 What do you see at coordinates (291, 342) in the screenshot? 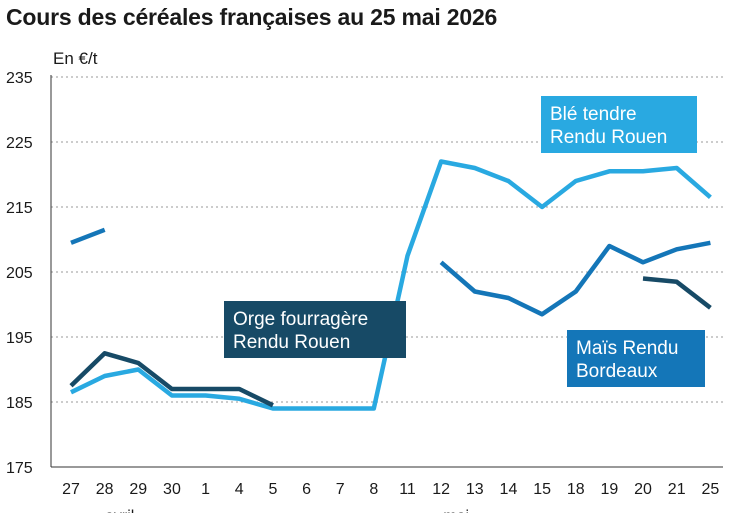
I see `label-text-orge-fourragere-rendu-rouen-2: Rendu Rouen` at bounding box center [291, 342].